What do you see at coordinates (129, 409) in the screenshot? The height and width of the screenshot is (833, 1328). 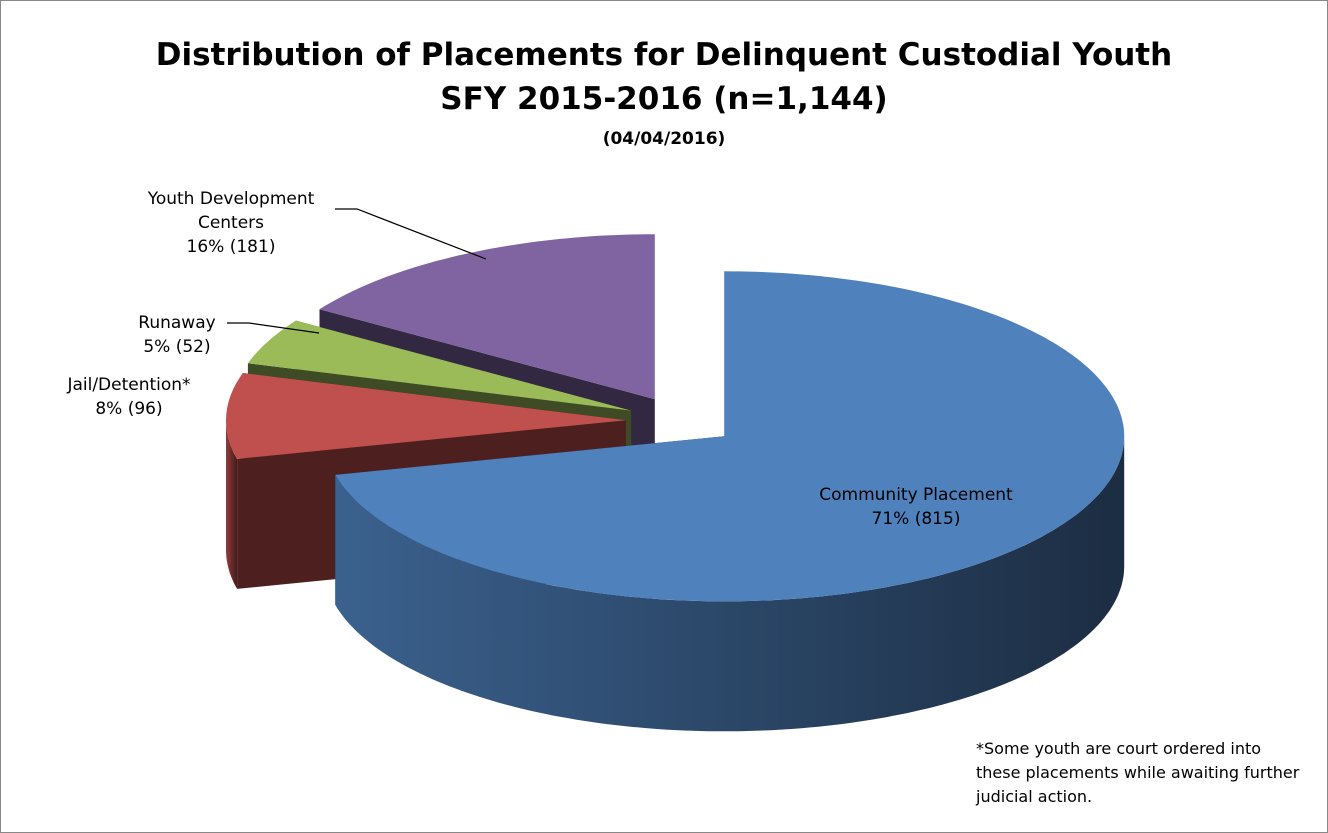 I see `value-label: 8% (96)` at bounding box center [129, 409].